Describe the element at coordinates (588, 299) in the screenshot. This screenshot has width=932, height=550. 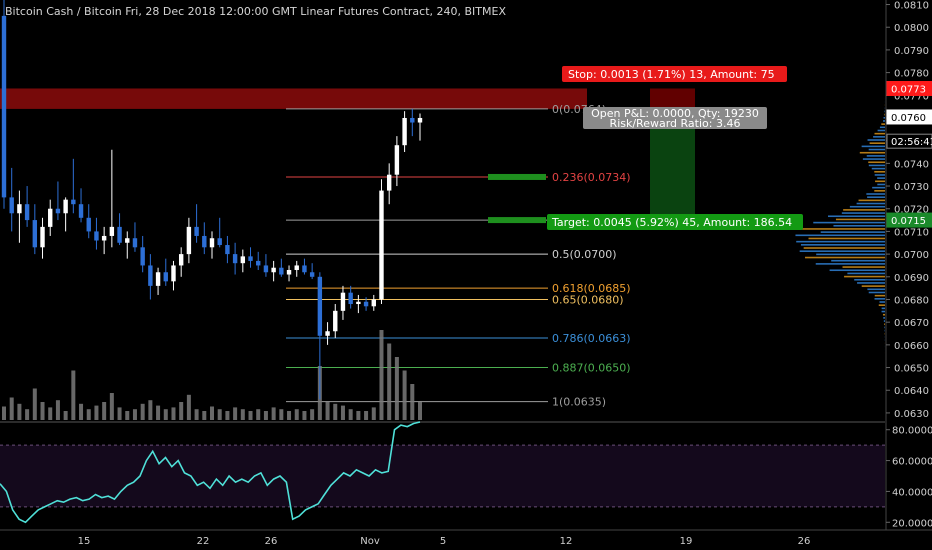
I see `fib-label-0.65: 0.65(0.0680)` at that location.